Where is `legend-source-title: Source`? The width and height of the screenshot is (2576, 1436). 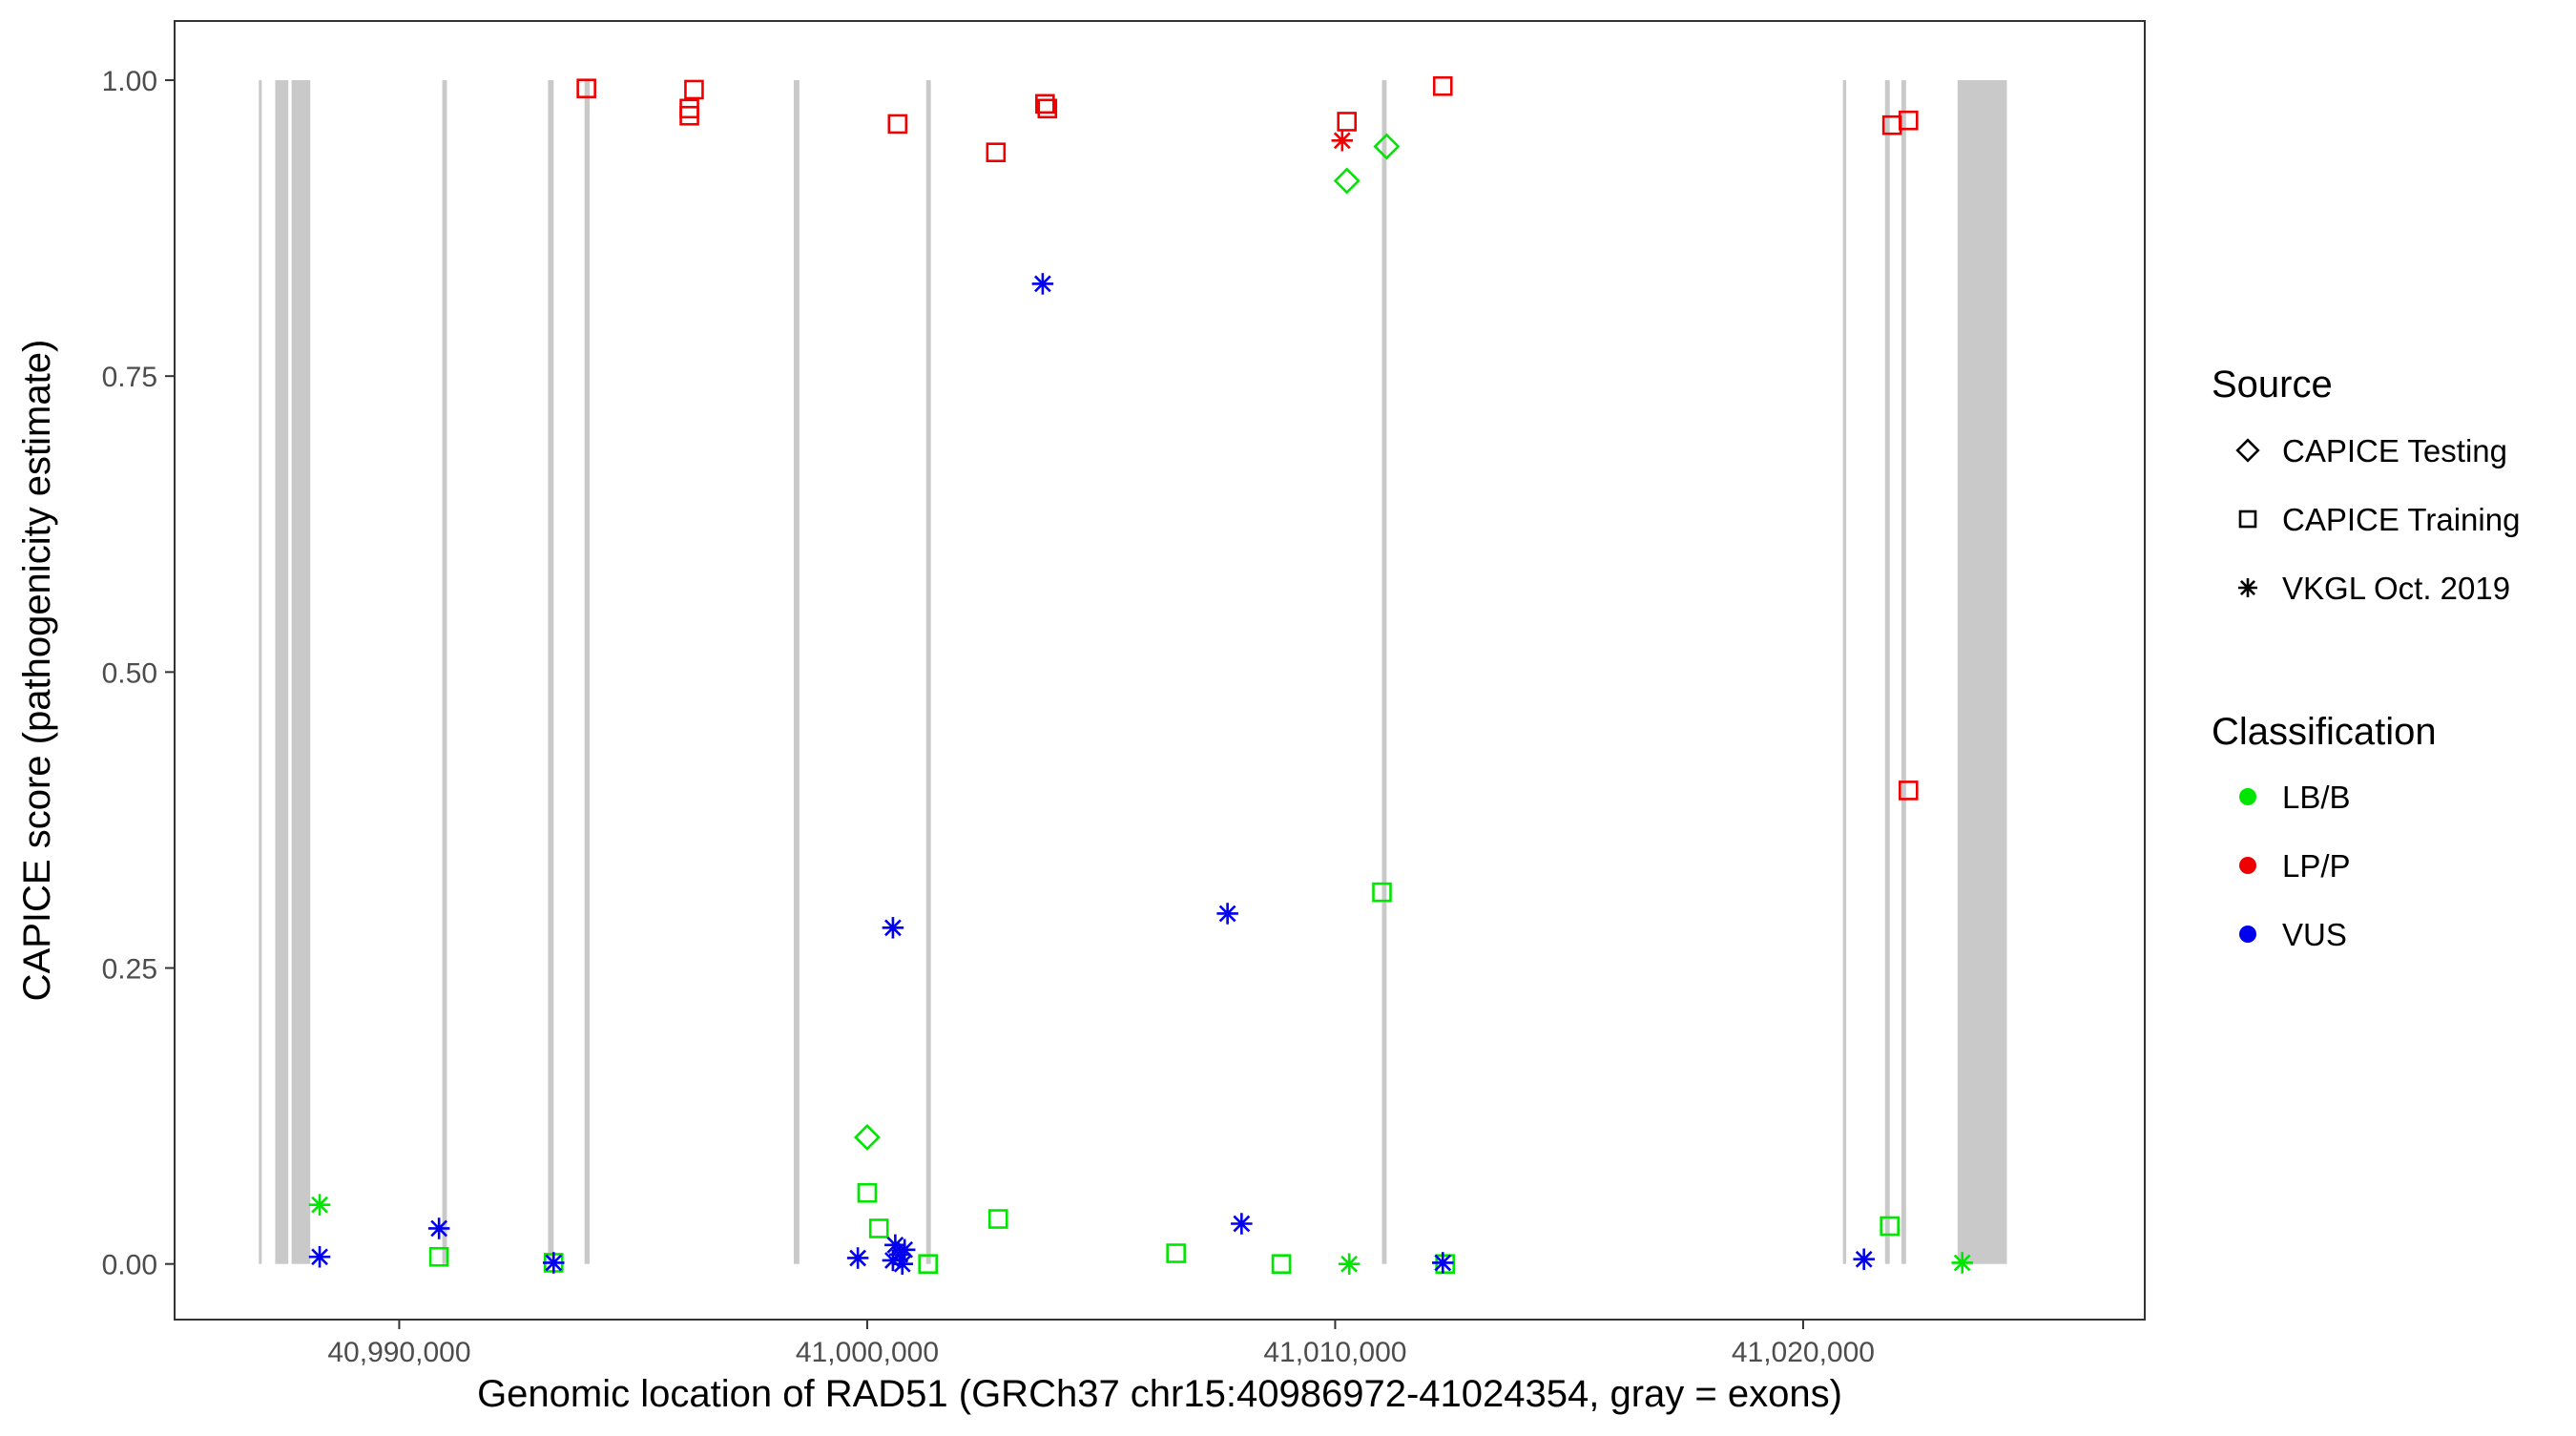 legend-source-title: Source is located at coordinates (2272, 385).